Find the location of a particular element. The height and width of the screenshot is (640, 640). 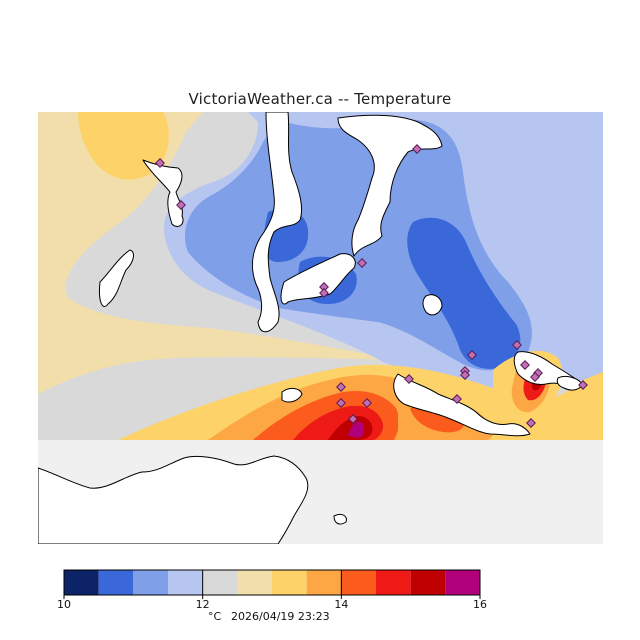

land-sooke-peninsula is located at coordinates (163, 193).